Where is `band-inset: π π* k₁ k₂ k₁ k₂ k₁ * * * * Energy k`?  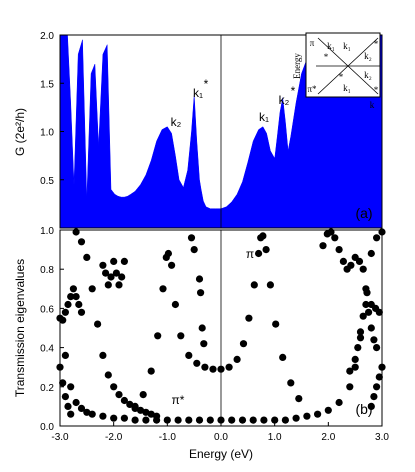 band-inset: π π* k₁ k₂ k₁ k₂ k₁ * * * * Energy k is located at coordinates (336, 71).